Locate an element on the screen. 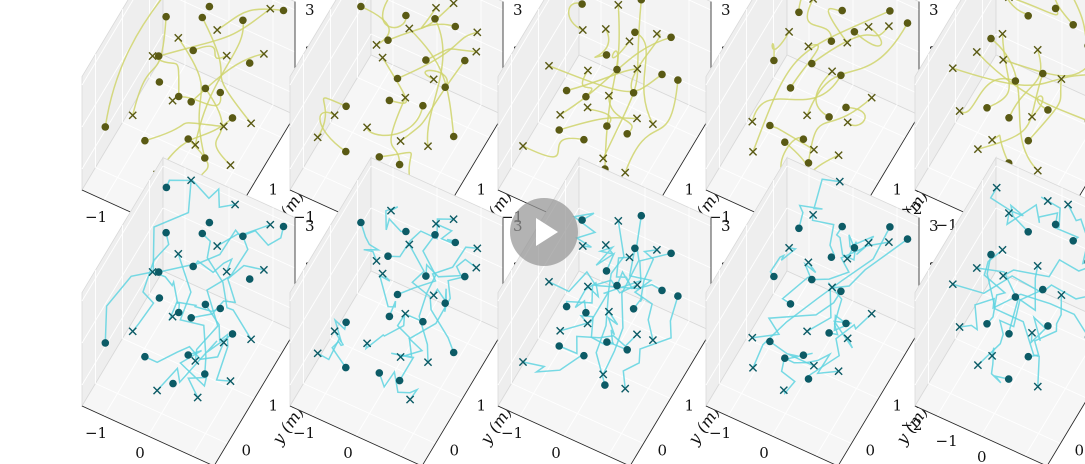 The width and height of the screenshot is (1085, 464). subplot-r1-c4: −2−101012123x (m)y (m)z (m) is located at coordinates (992, 310).